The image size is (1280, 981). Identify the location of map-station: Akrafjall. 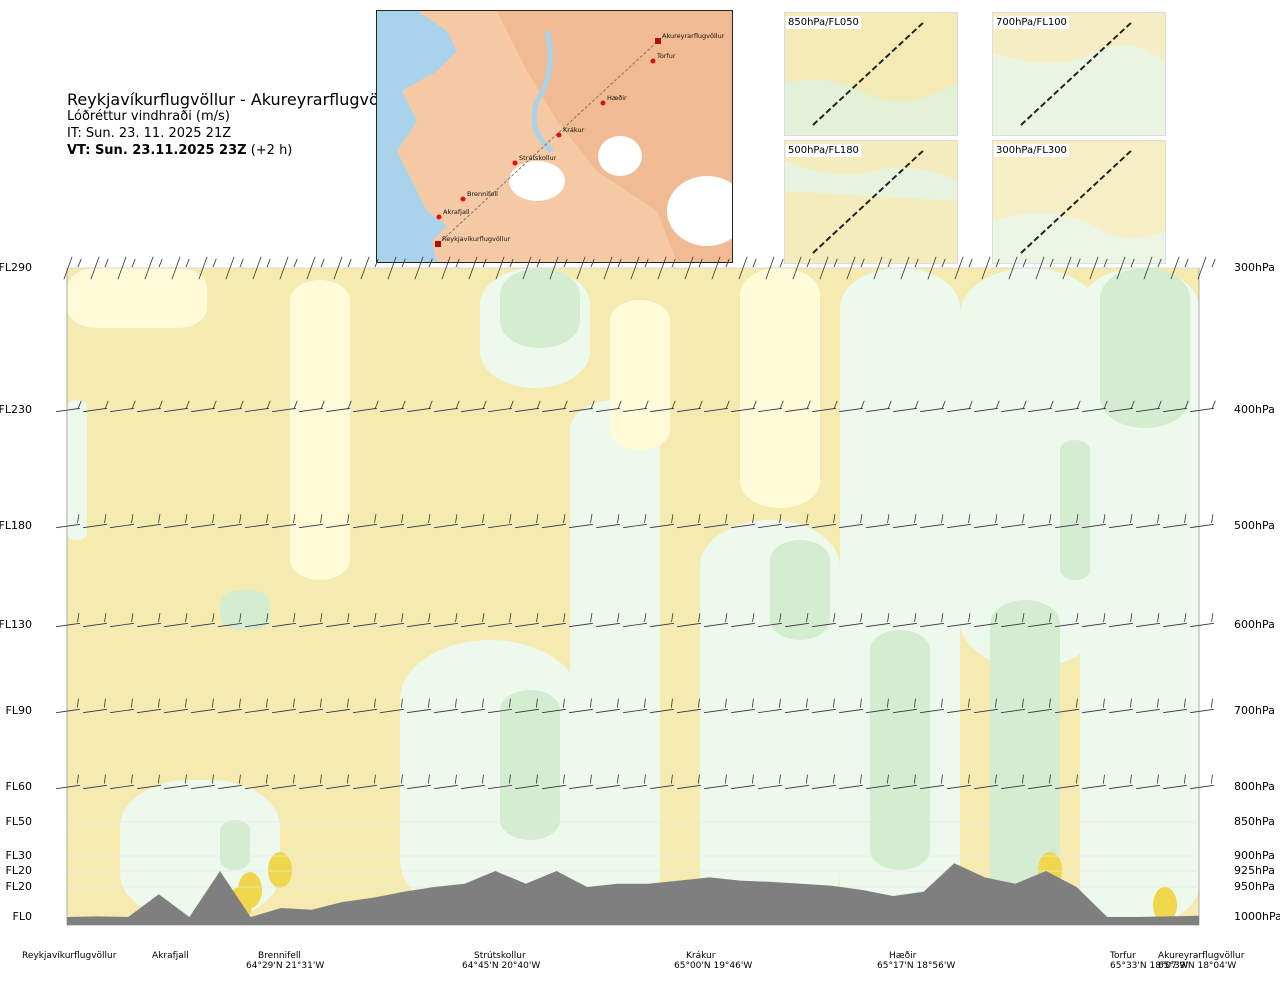
(453, 214).